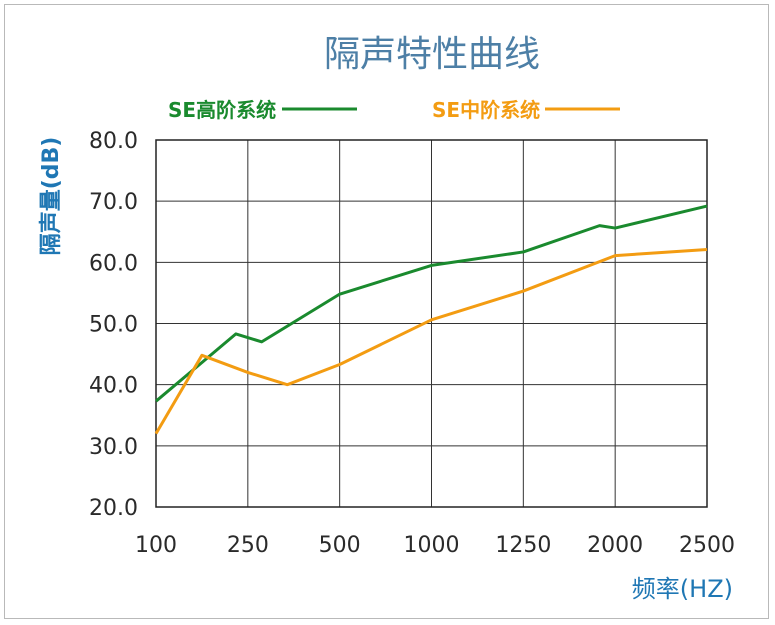  What do you see at coordinates (248, 545) in the screenshot?
I see `x-tick-label: 250` at bounding box center [248, 545].